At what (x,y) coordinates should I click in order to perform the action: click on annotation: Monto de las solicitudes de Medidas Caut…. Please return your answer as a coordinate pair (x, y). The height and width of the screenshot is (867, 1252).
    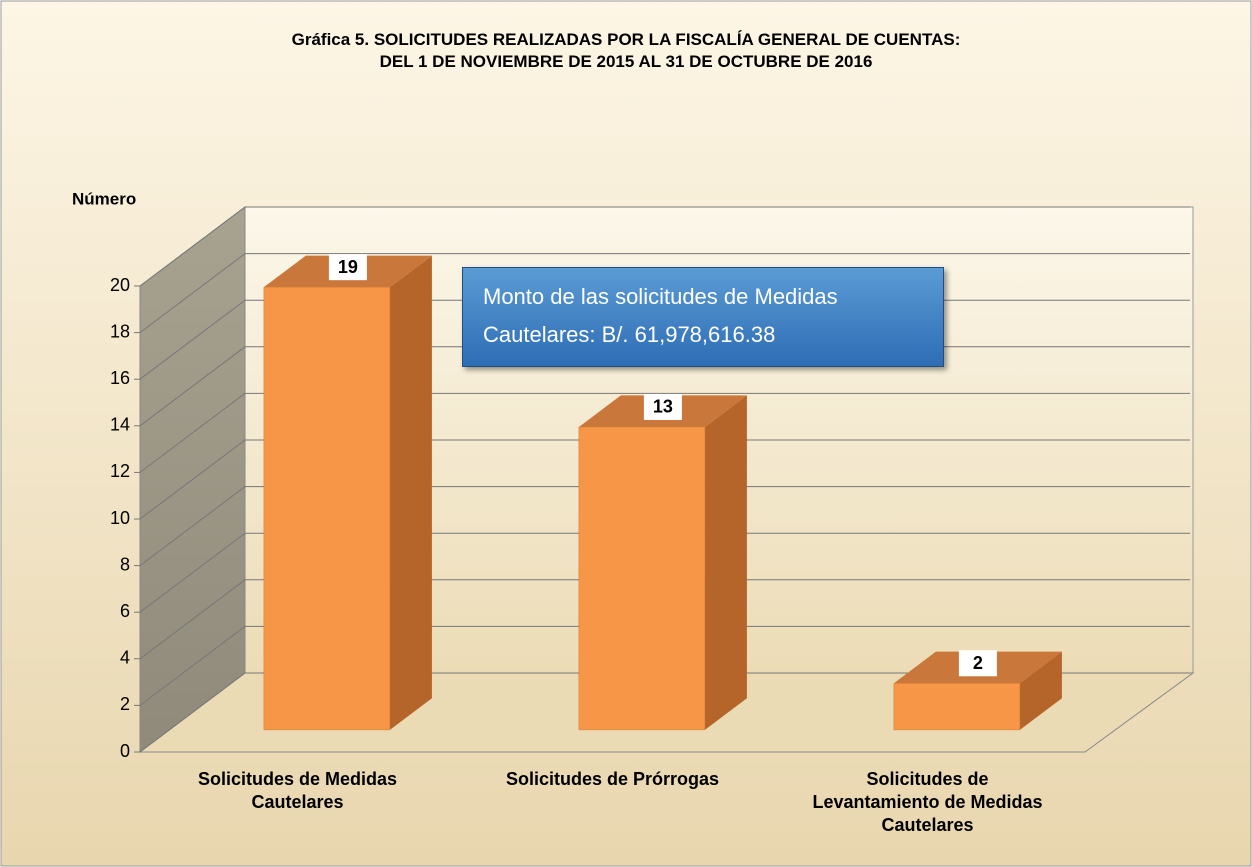
    Looking at the image, I should click on (703, 317).